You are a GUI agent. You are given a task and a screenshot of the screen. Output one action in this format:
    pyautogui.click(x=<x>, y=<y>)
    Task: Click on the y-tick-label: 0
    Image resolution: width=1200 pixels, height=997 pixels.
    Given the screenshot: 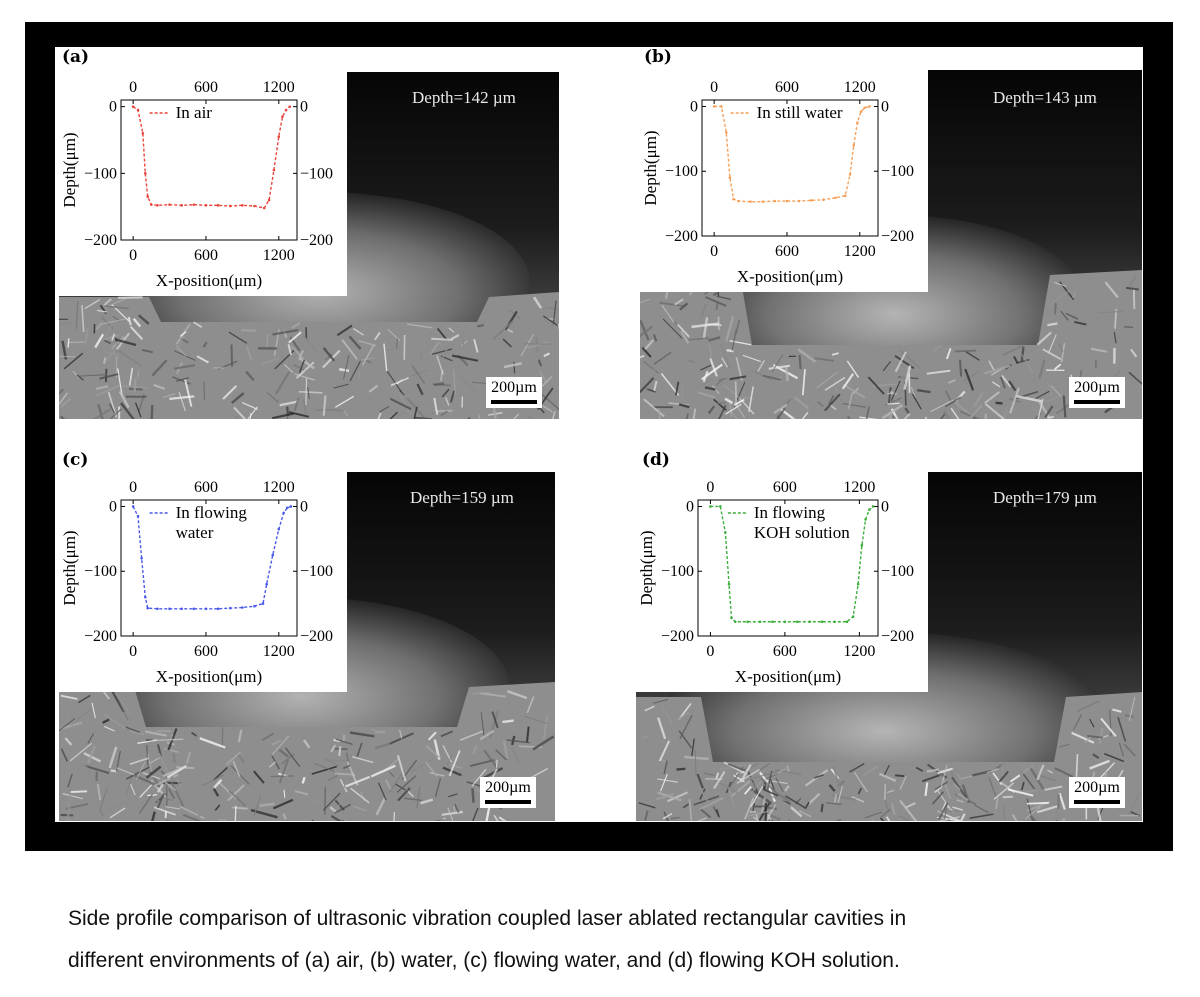 What is the action you would take?
    pyautogui.click(x=113, y=506)
    